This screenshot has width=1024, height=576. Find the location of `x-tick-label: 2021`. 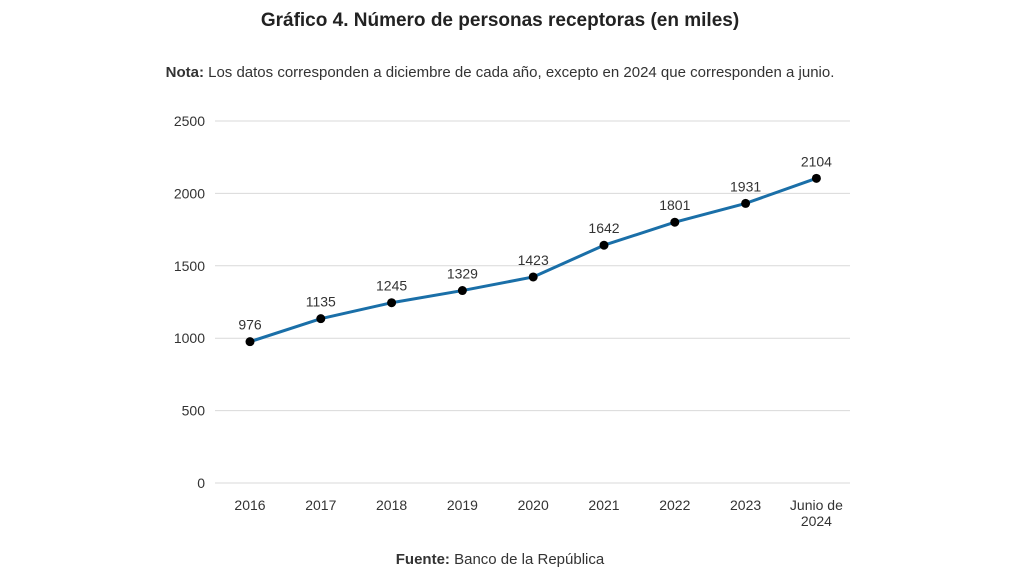

x-tick-label: 2021 is located at coordinates (603, 505).